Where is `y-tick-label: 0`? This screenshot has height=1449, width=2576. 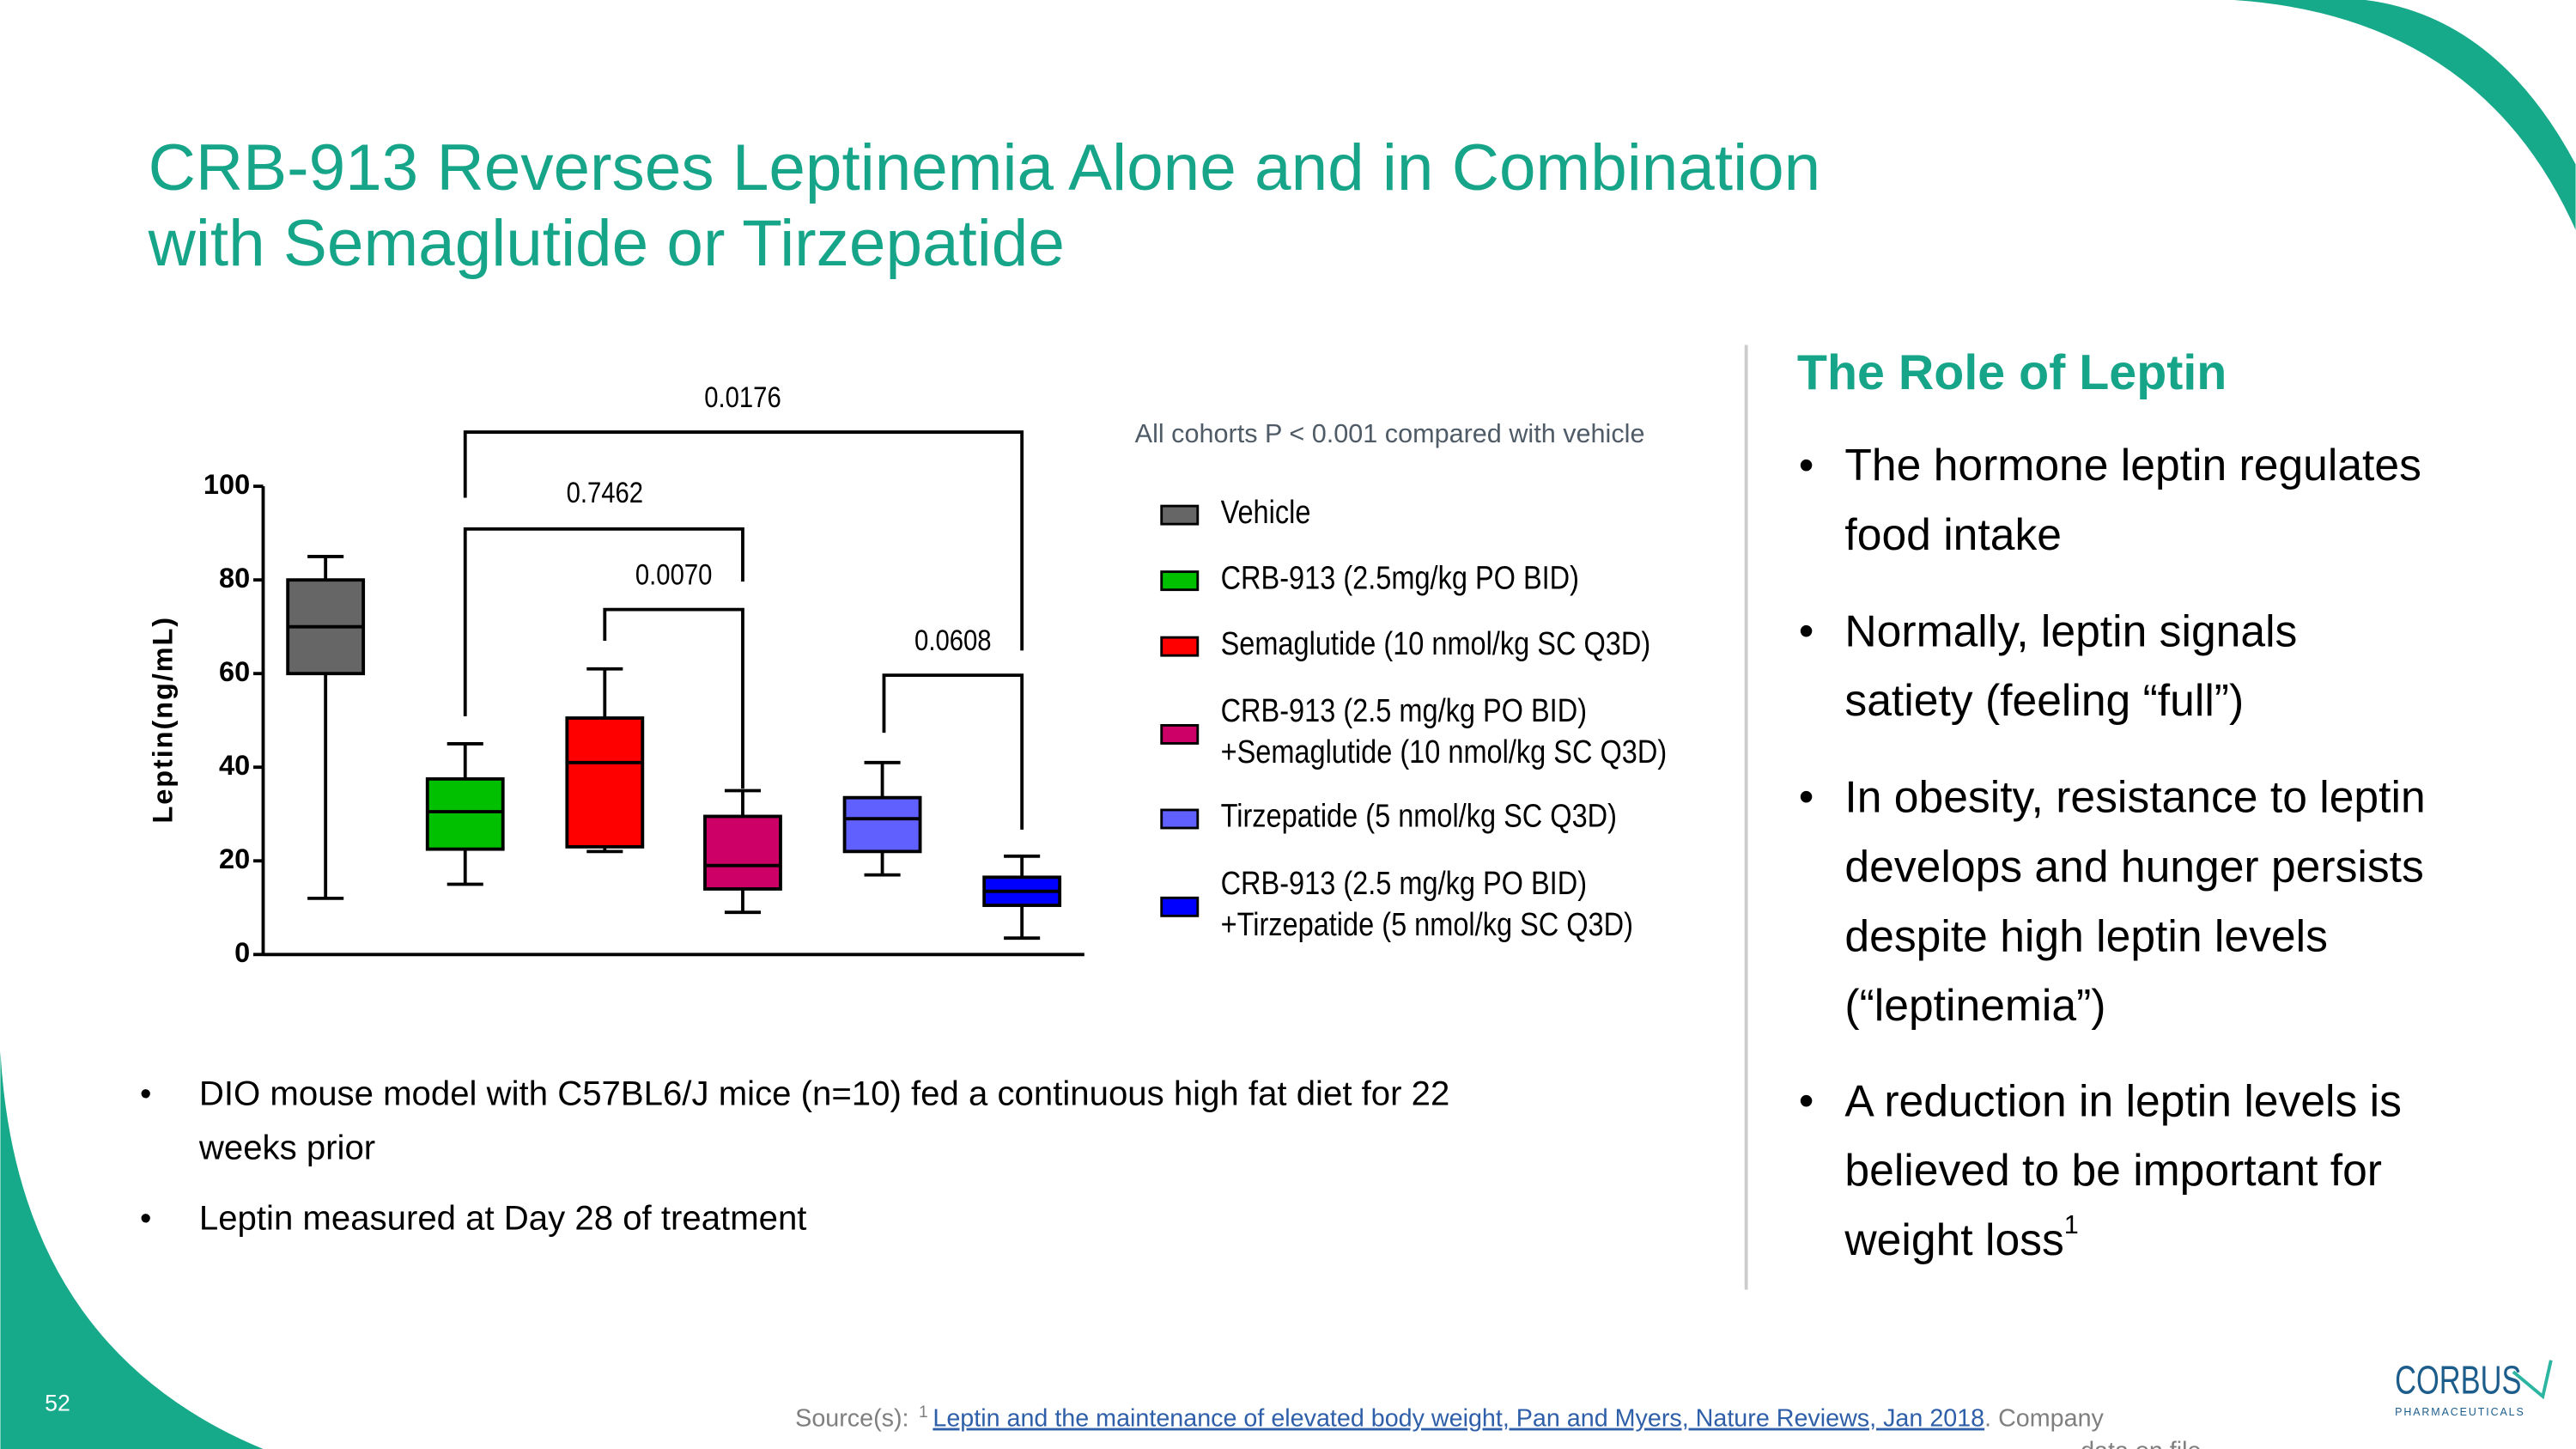 y-tick-label: 0 is located at coordinates (242, 953).